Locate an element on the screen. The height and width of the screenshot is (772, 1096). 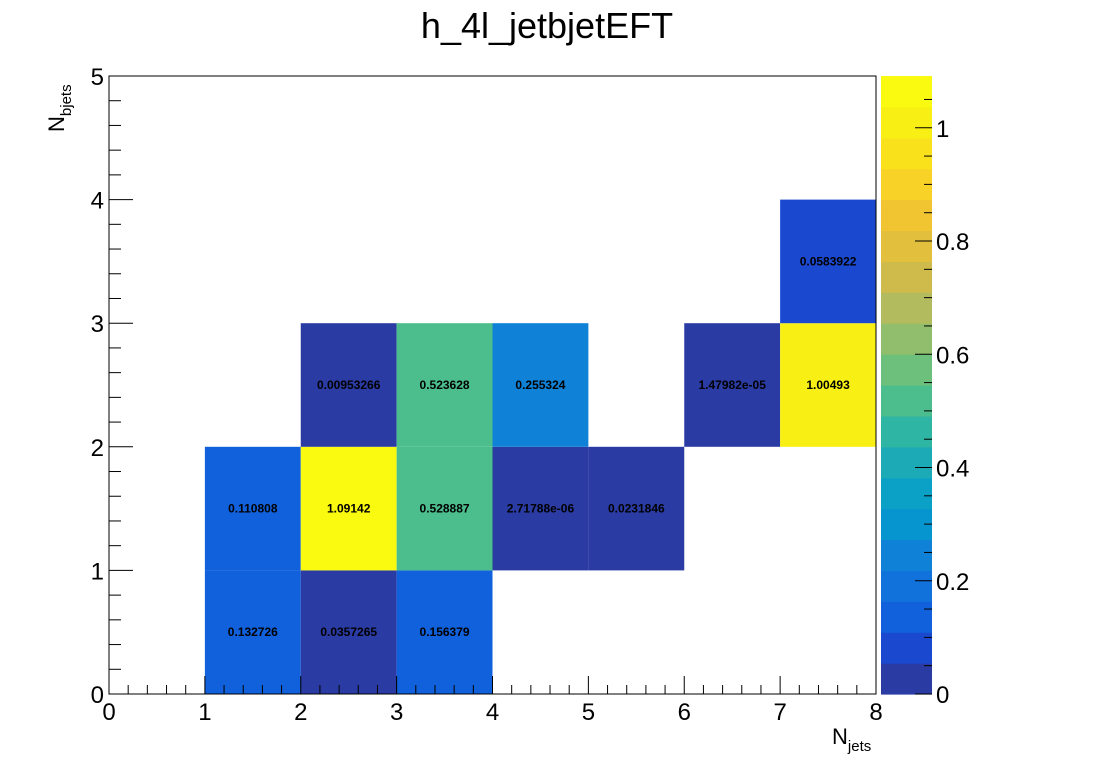
y-tick-label: 2 is located at coordinates (97, 448).